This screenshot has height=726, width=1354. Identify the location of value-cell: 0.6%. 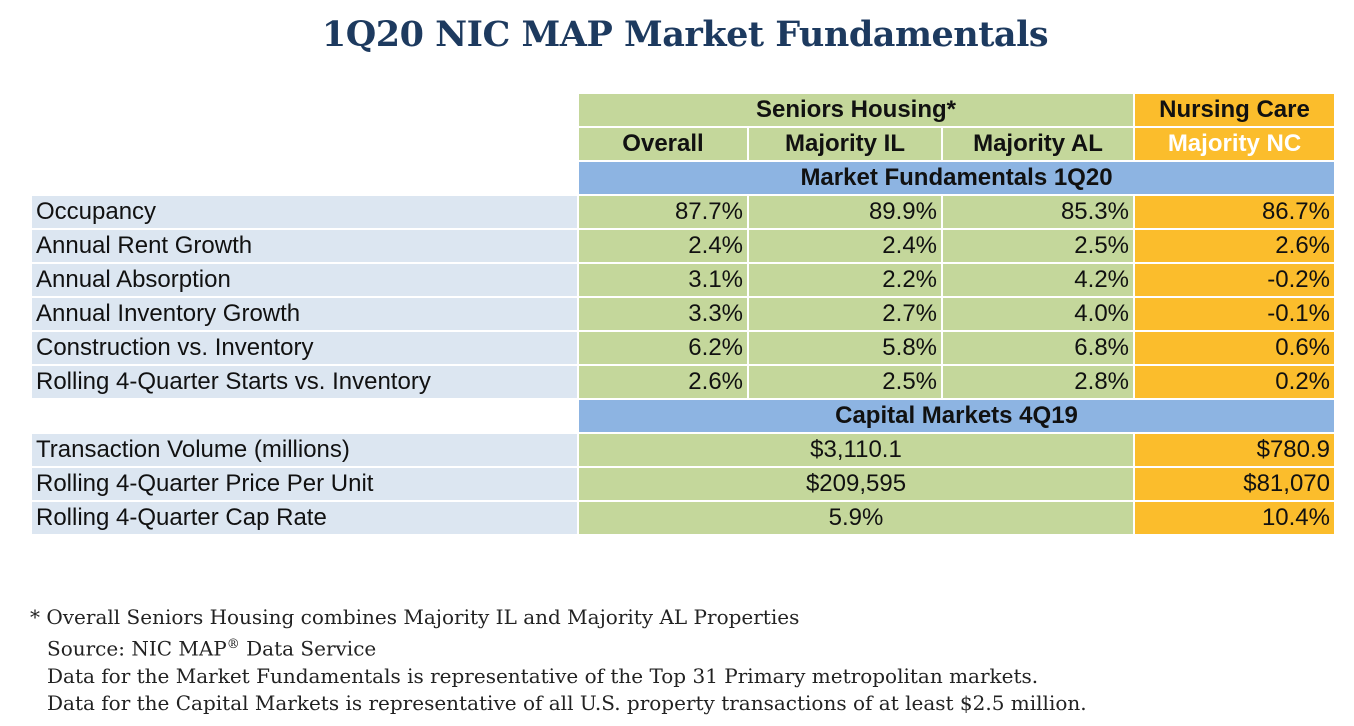
(1234, 348).